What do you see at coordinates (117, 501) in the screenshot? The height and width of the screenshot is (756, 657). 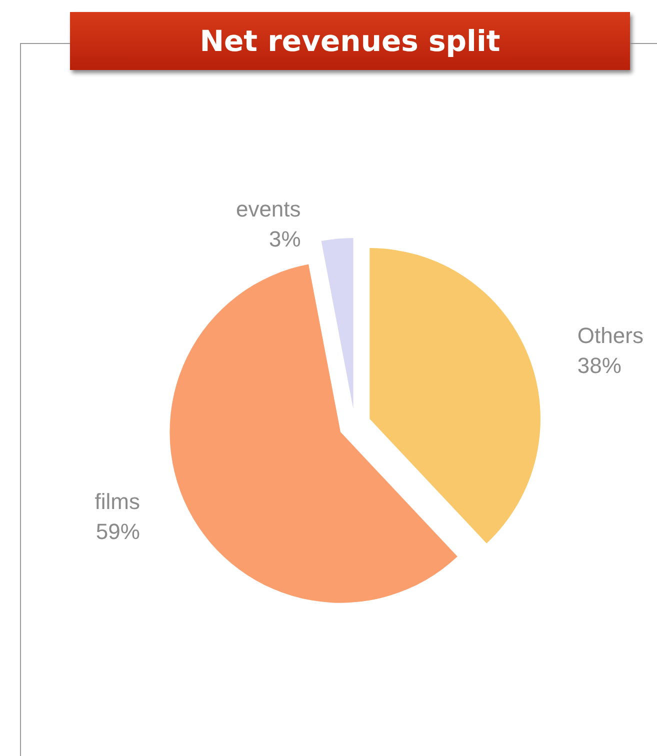 I see `slice-label: films` at bounding box center [117, 501].